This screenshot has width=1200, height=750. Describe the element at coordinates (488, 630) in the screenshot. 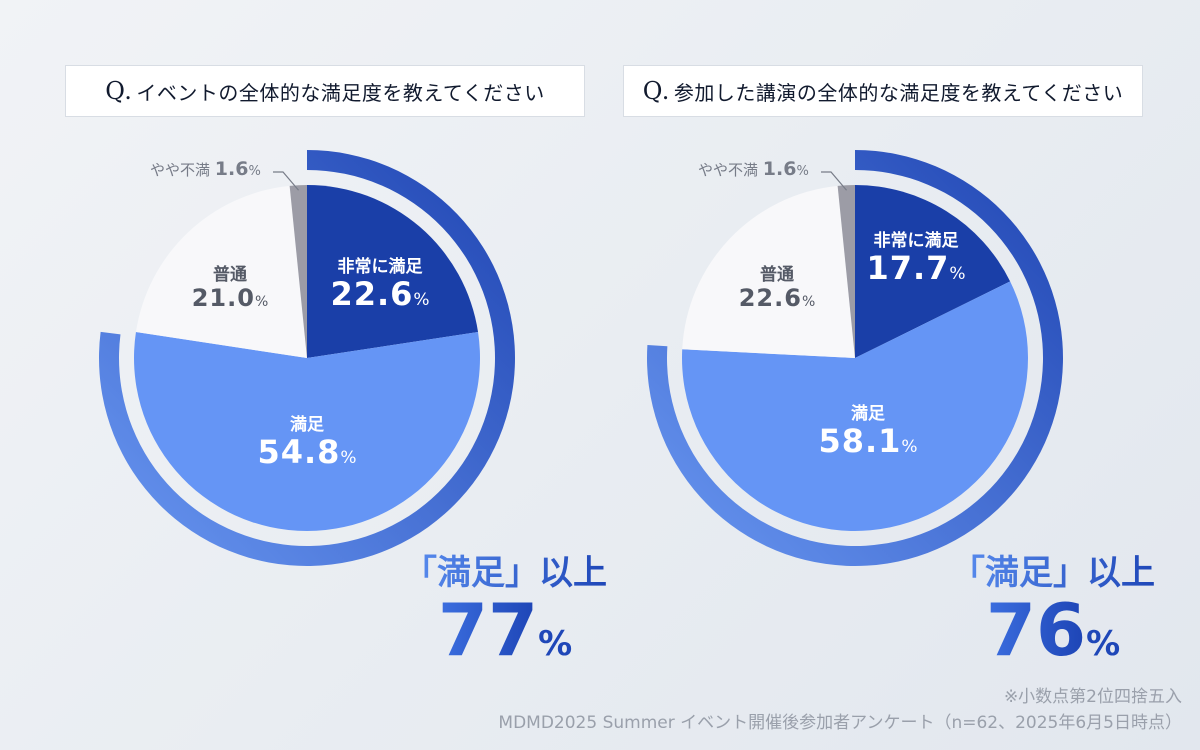

I see `summary-value: 77` at that location.